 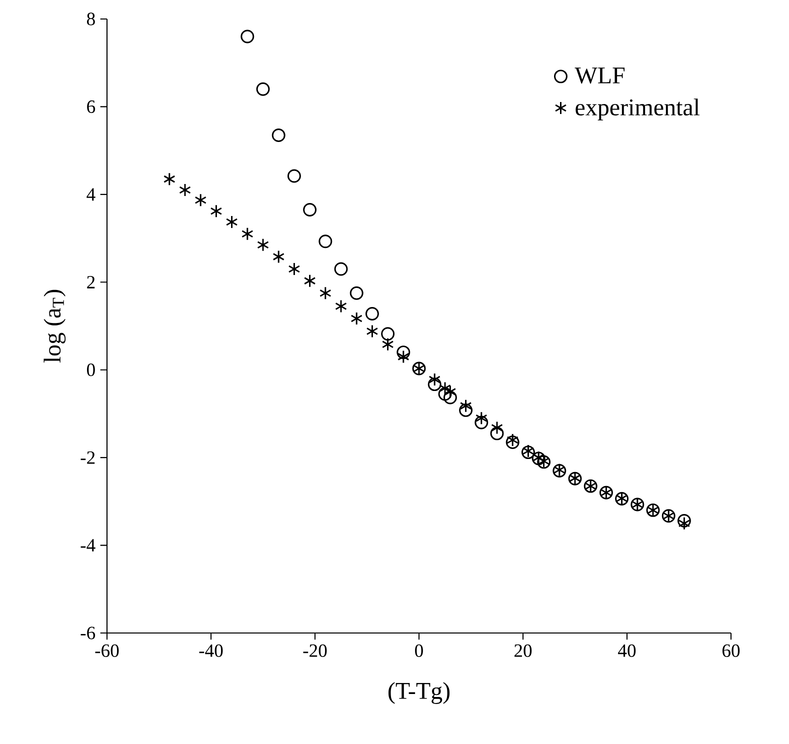 What do you see at coordinates (523, 650) in the screenshot?
I see `x-tick-label: 20` at bounding box center [523, 650].